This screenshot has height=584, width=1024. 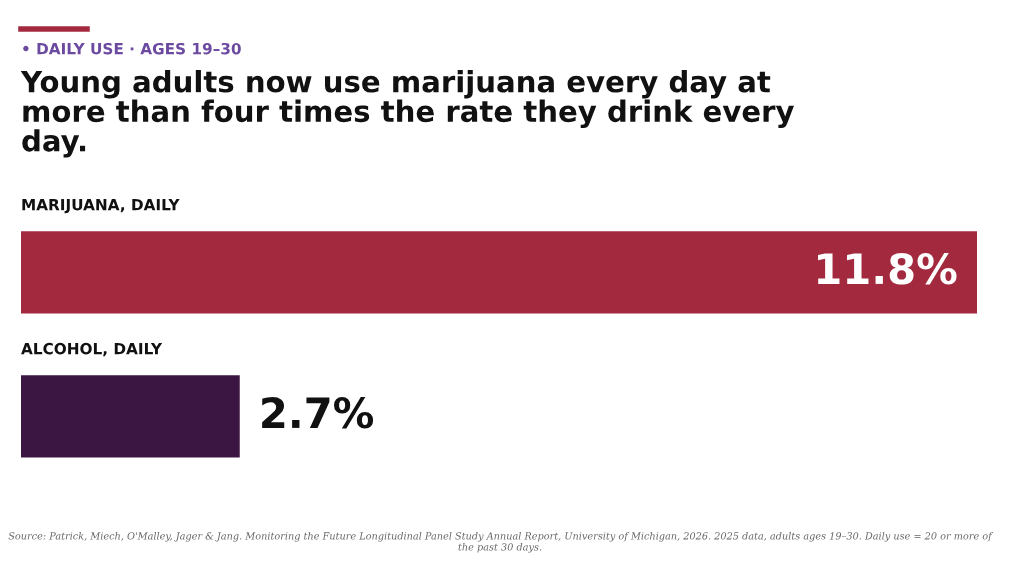 I want to click on data-label: 2.7%, so click(x=318, y=412).